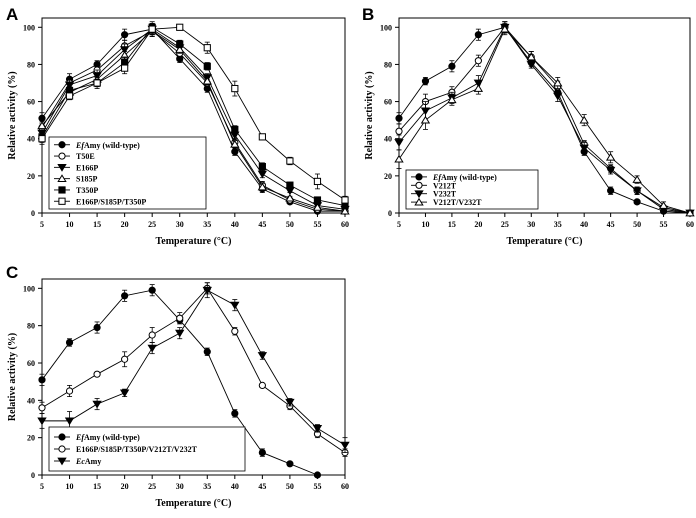 This screenshot has width=696, height=518. What do you see at coordinates (97, 486) in the screenshot?
I see `x-tick-label: 15` at bounding box center [97, 486].